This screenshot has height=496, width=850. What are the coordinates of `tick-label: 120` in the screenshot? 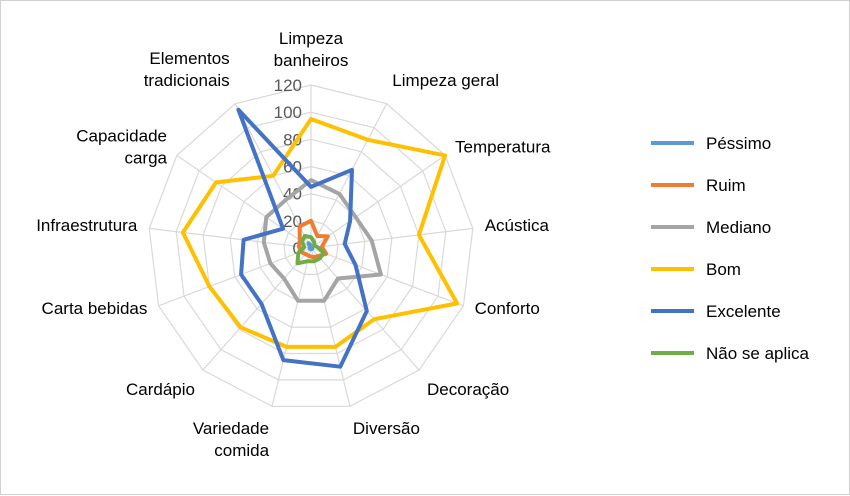 It's located at (288, 85).